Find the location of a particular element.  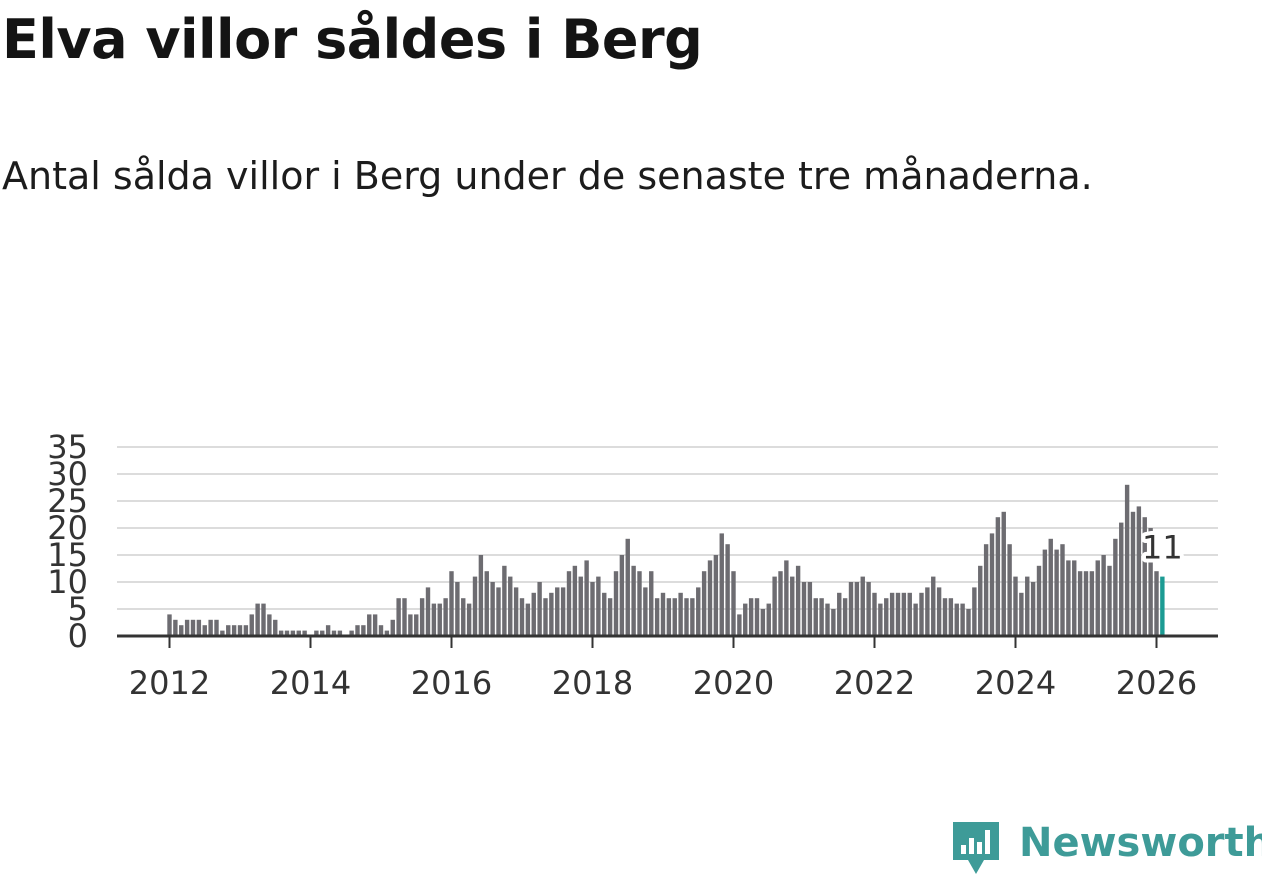

x-tick-label: 2022 is located at coordinates (874, 683).